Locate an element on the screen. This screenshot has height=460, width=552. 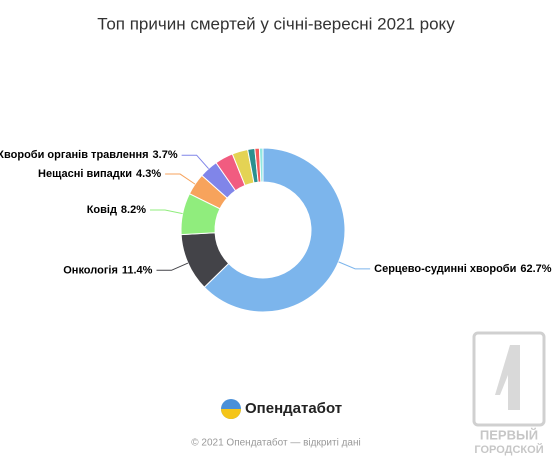
label-category: Онкологія is located at coordinates (90, 270).